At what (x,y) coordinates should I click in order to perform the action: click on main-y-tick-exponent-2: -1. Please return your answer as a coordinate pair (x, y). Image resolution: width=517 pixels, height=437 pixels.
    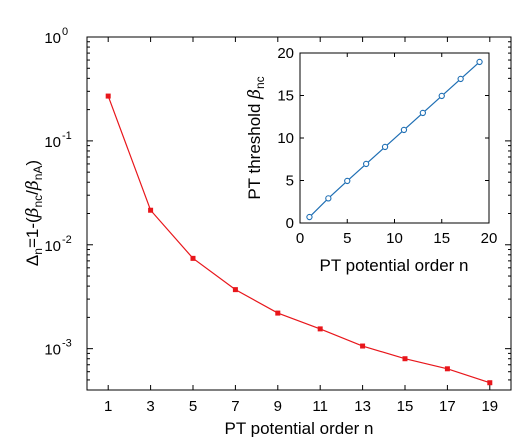
    Looking at the image, I should click on (67, 136).